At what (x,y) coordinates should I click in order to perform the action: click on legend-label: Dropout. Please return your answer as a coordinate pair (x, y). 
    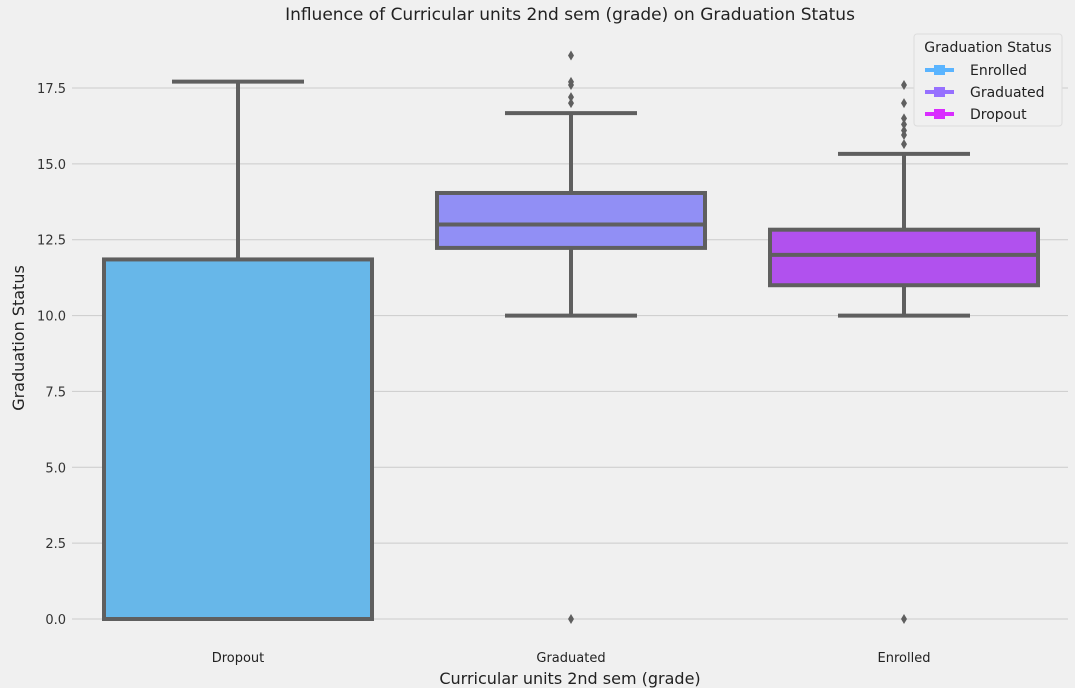
    Looking at the image, I should click on (998, 115).